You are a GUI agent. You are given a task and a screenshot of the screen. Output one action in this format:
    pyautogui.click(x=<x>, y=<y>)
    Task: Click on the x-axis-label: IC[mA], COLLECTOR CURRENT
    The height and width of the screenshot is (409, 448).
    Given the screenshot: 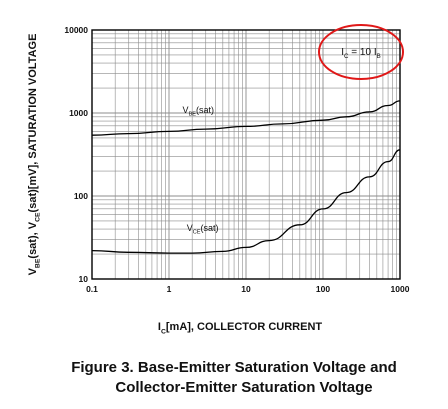 What is the action you would take?
    pyautogui.click(x=240, y=328)
    